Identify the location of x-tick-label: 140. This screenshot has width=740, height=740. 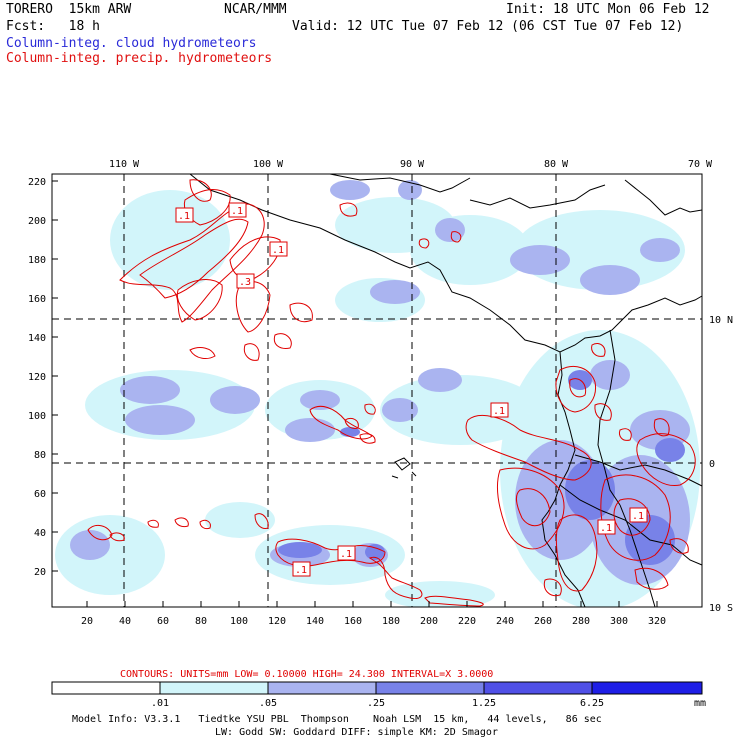
(315, 621).